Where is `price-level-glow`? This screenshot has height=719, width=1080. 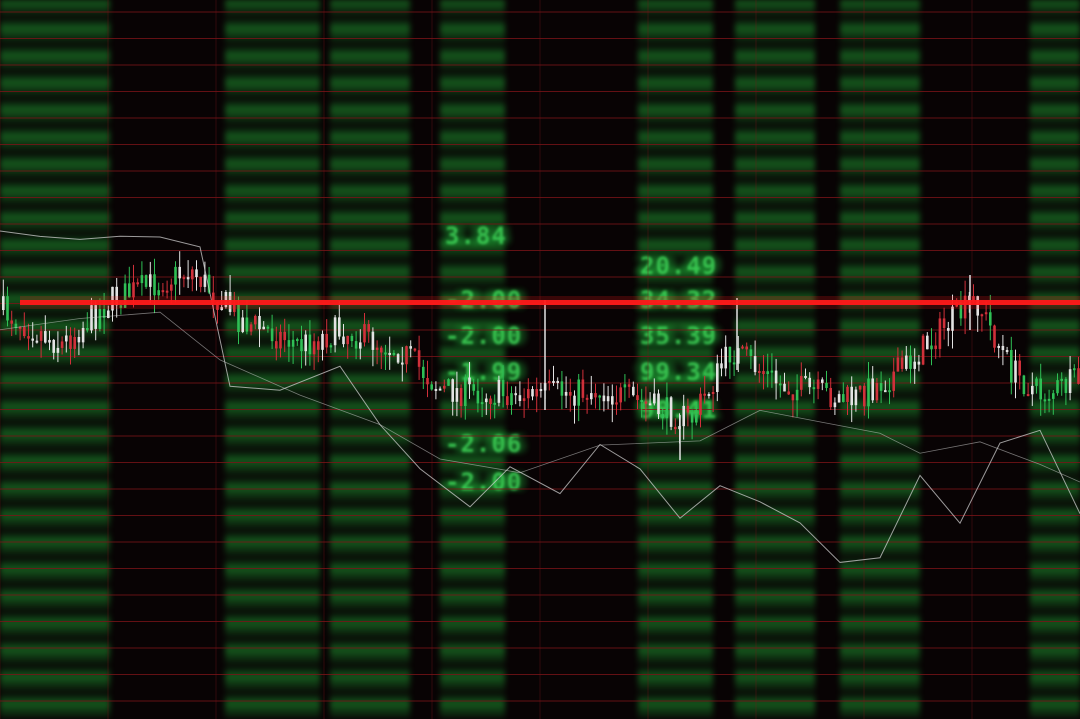
price-level-glow is located at coordinates (550, 302).